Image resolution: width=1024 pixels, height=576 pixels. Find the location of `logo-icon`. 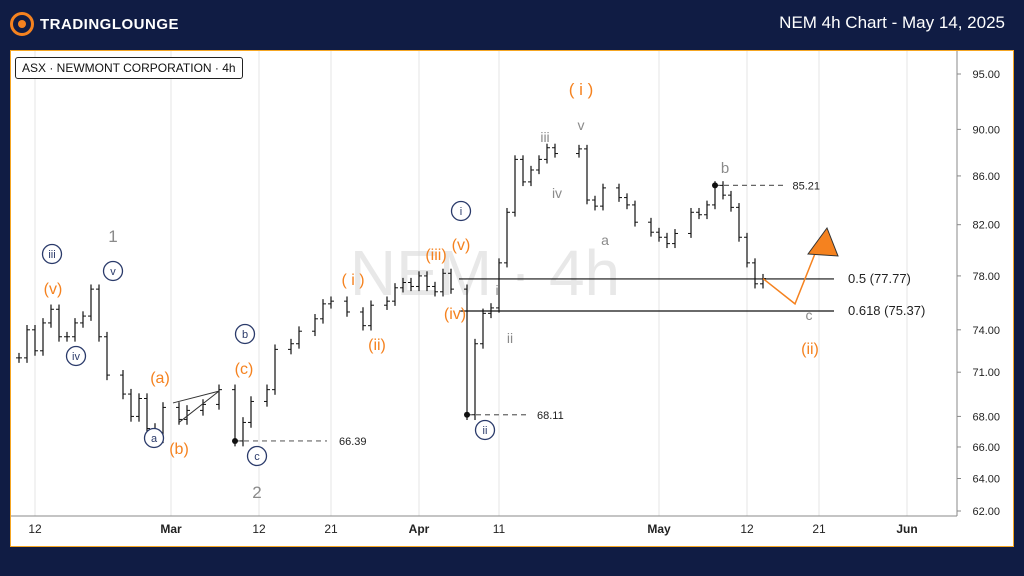

logo-icon is located at coordinates (22, 24).